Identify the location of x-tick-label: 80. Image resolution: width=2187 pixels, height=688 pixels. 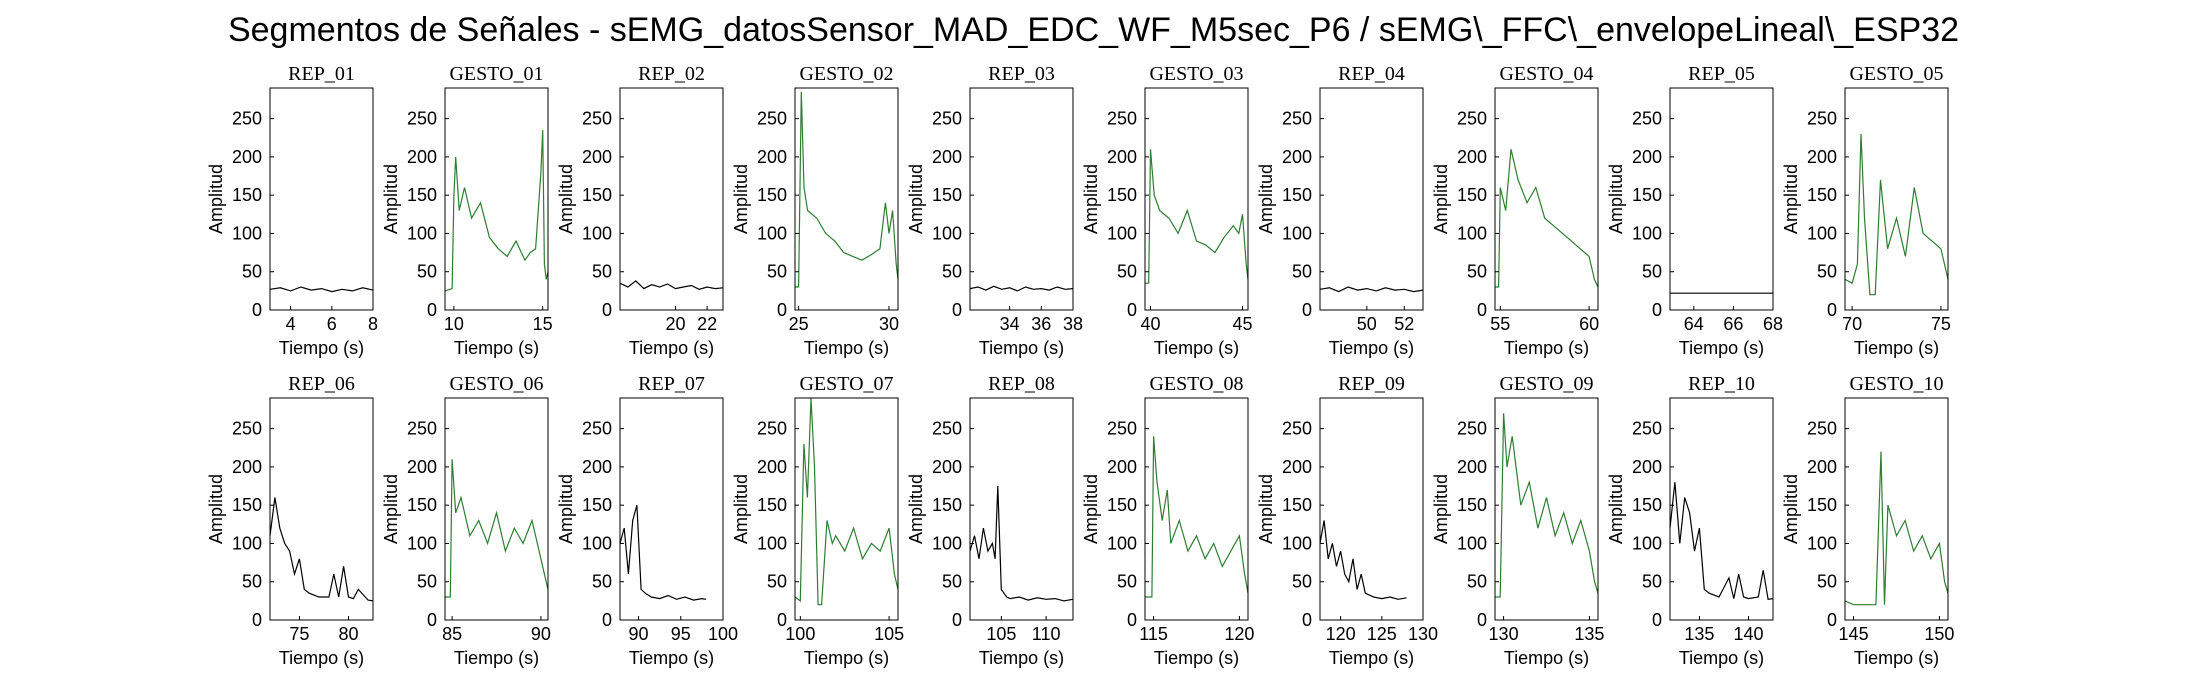
(348, 634).